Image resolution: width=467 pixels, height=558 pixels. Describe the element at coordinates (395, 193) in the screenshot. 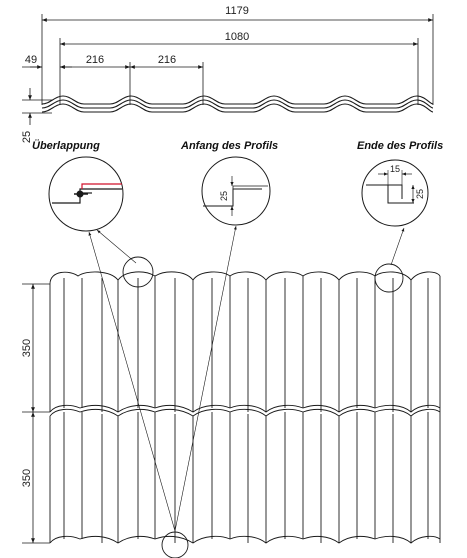

I see `detail-end-circle` at that location.